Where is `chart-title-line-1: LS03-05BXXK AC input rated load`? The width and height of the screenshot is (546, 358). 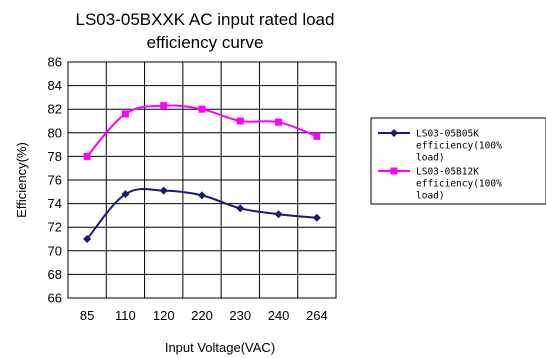 chart-title-line-1: LS03-05BXXK AC input rated load is located at coordinates (205, 19).